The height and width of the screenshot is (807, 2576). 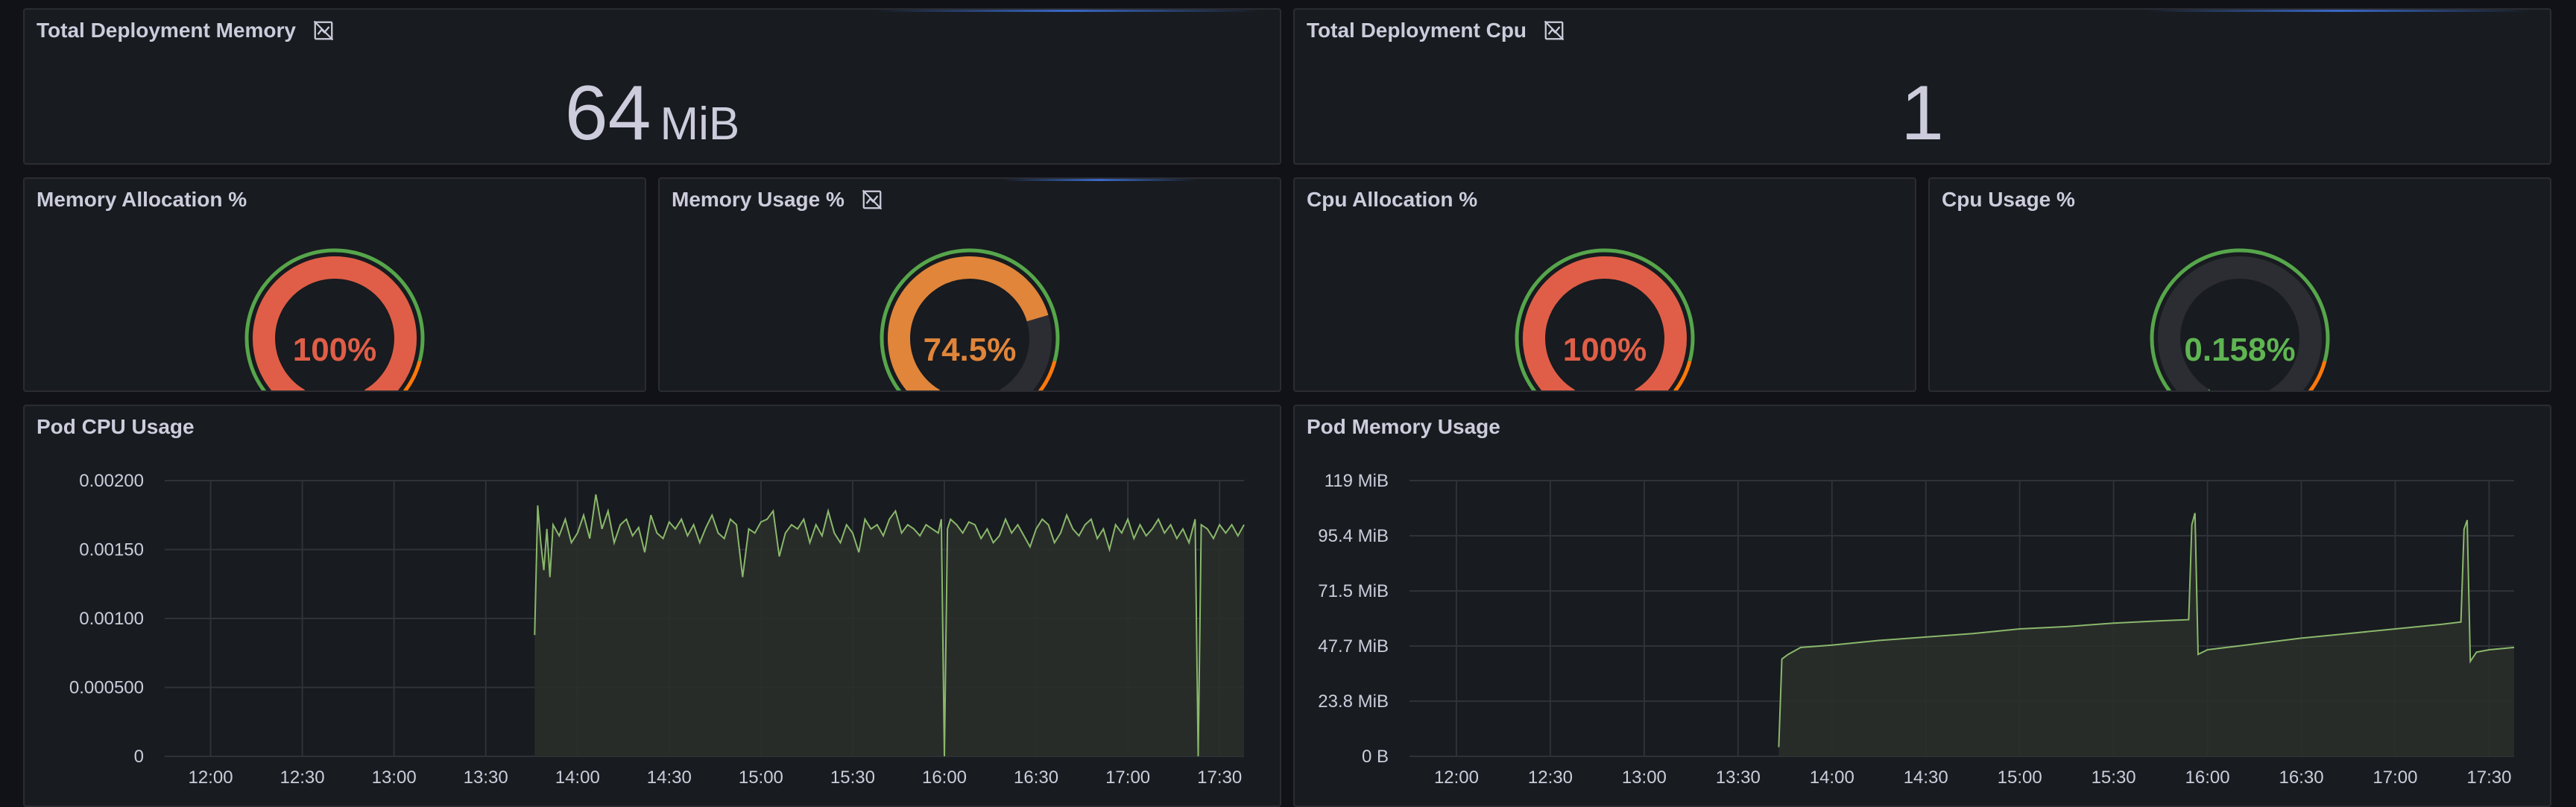 I want to click on y-tick-label: 119 MiB, so click(x=1357, y=481).